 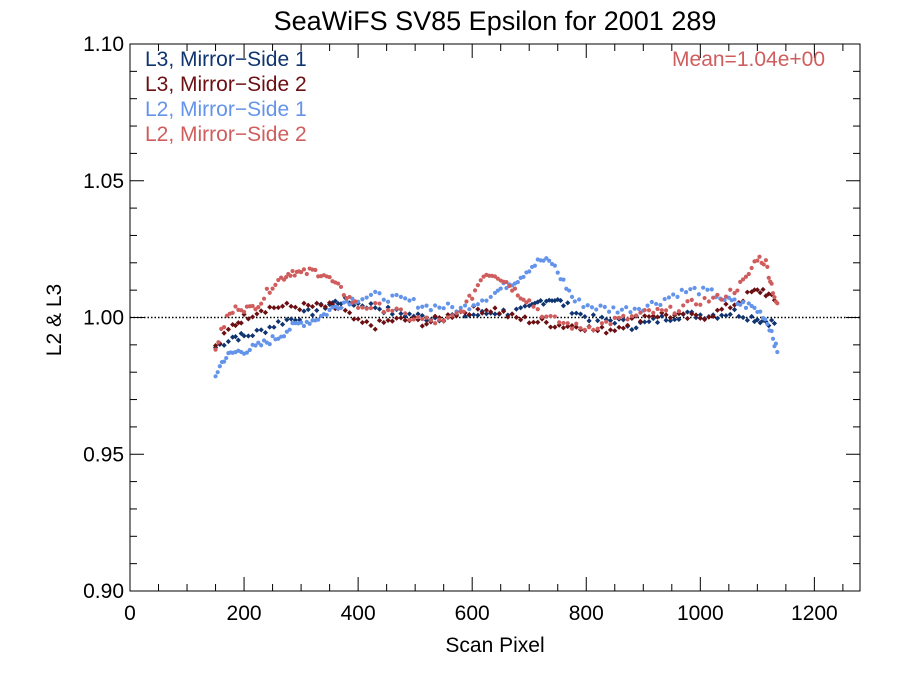 What do you see at coordinates (226, 109) in the screenshot?
I see `legend-entry: L2, Mirror−Side 1` at bounding box center [226, 109].